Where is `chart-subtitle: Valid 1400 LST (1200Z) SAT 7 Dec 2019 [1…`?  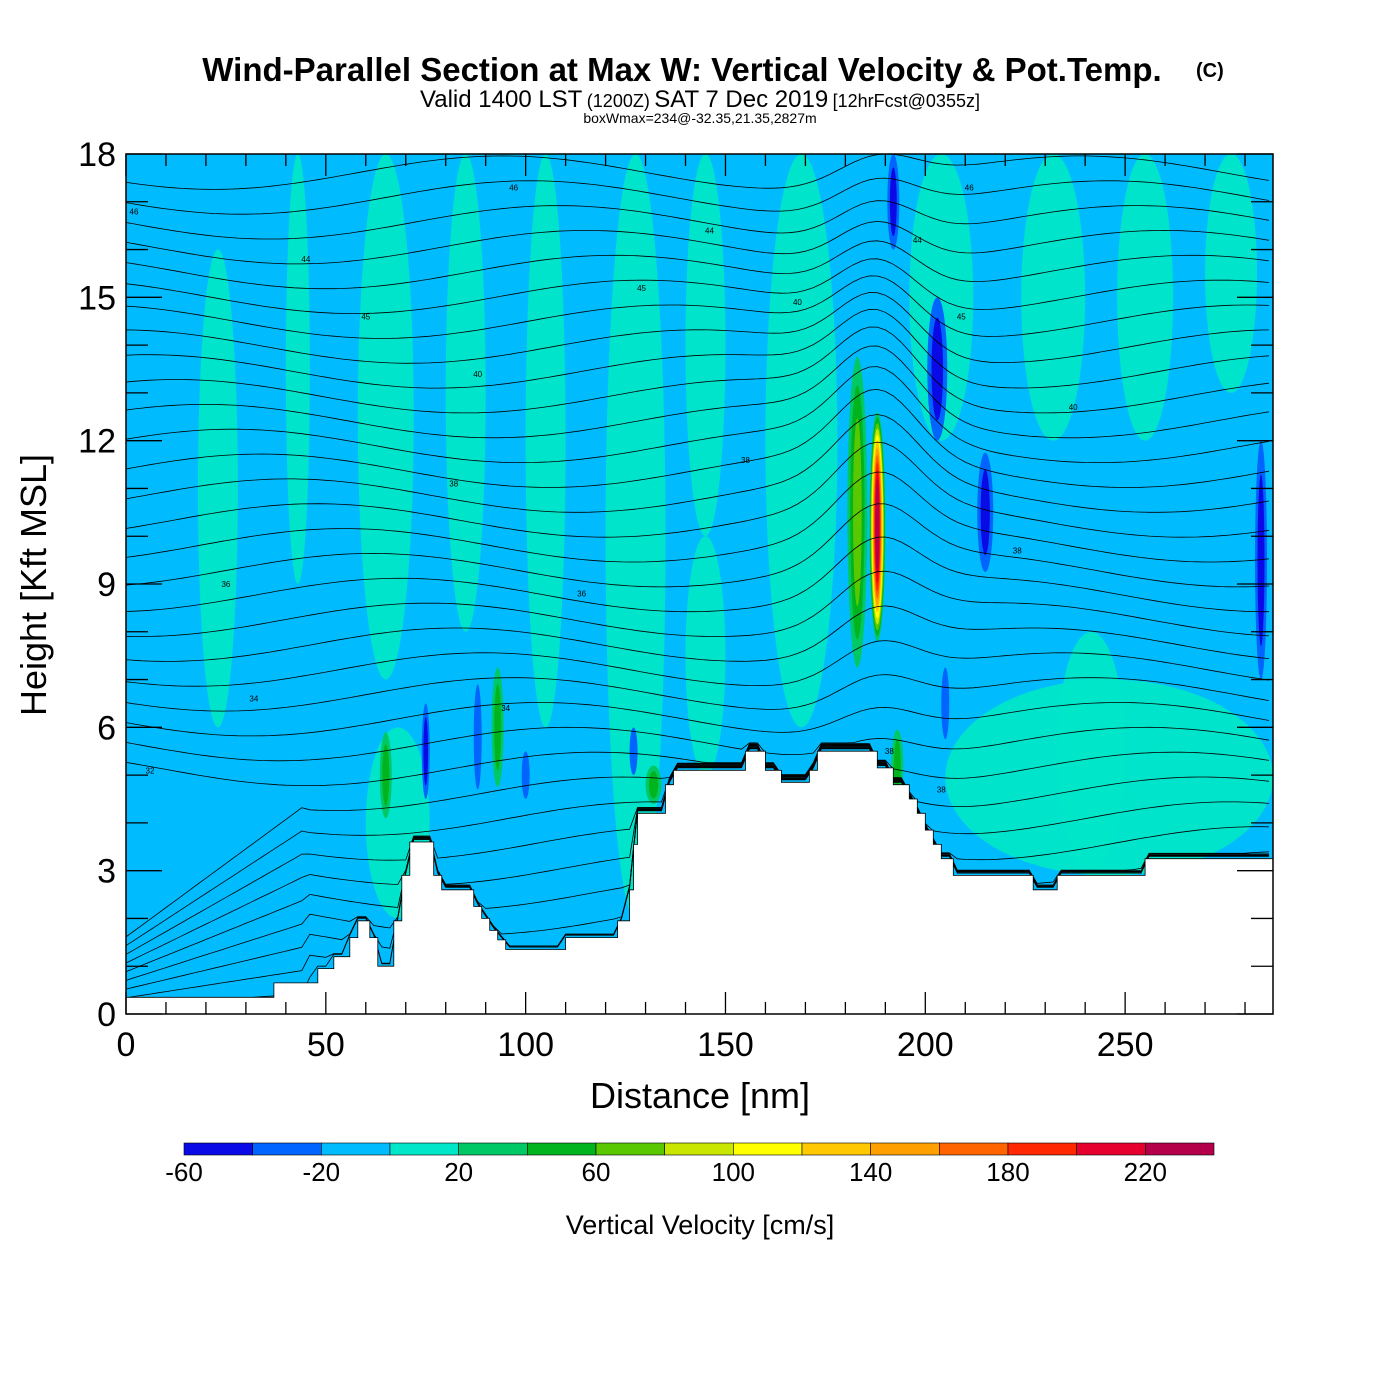 chart-subtitle: Valid 1400 LST (1200Z) SAT 7 Dec 2019 [1… is located at coordinates (700, 99).